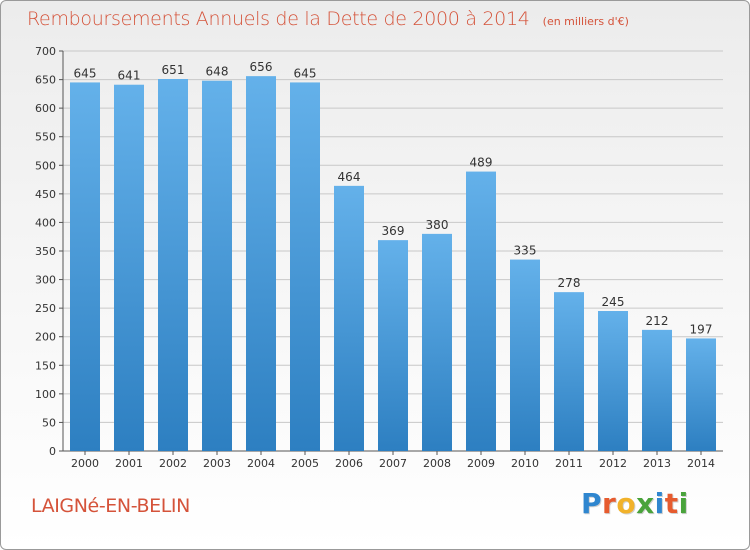 The width and height of the screenshot is (750, 550). I want to click on bar-value-label: 464, so click(349, 177).